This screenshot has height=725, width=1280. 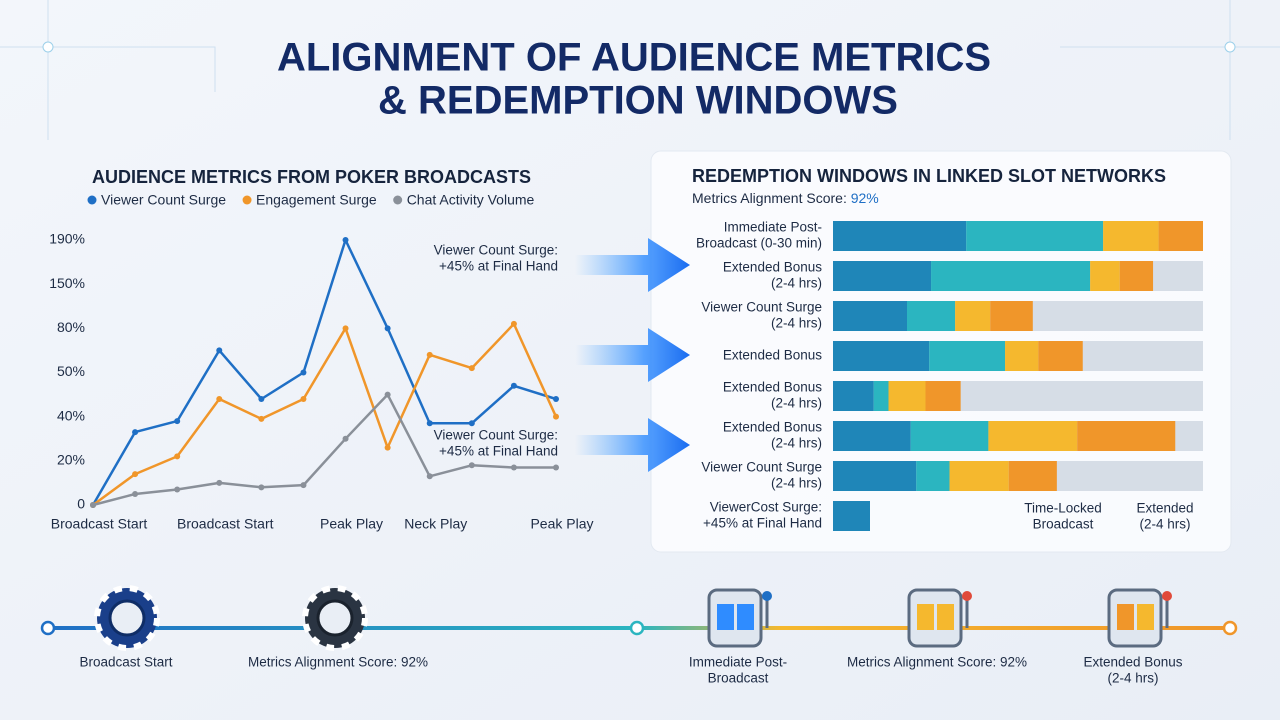 What do you see at coordinates (71, 415) in the screenshot?
I see `y-tick-label: 40%` at bounding box center [71, 415].